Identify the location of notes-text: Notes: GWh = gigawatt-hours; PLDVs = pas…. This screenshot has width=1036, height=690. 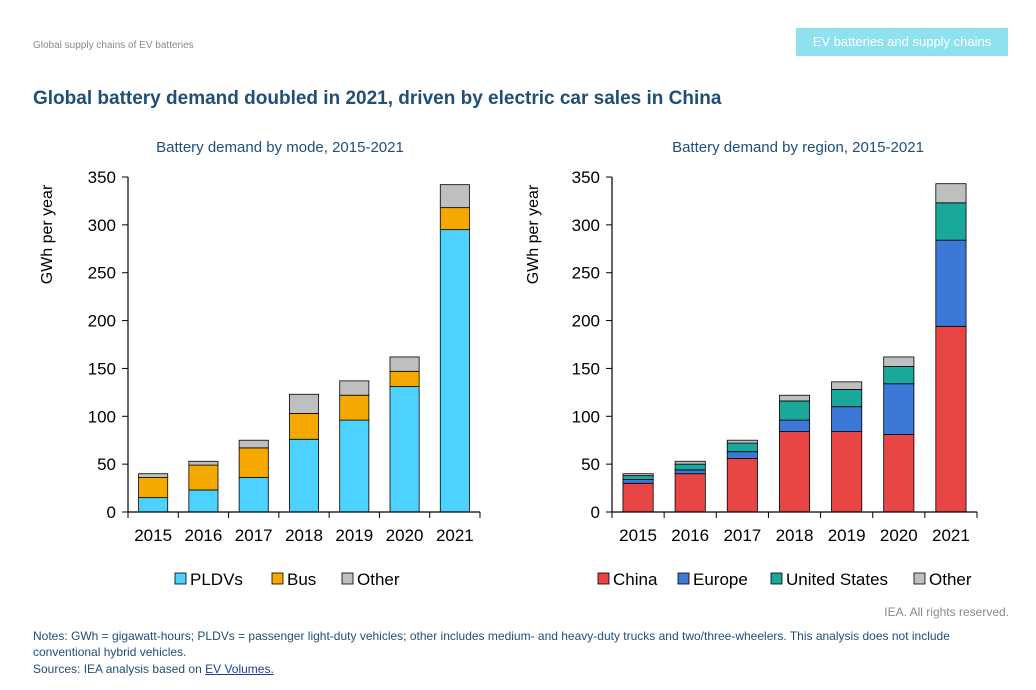
(491, 644).